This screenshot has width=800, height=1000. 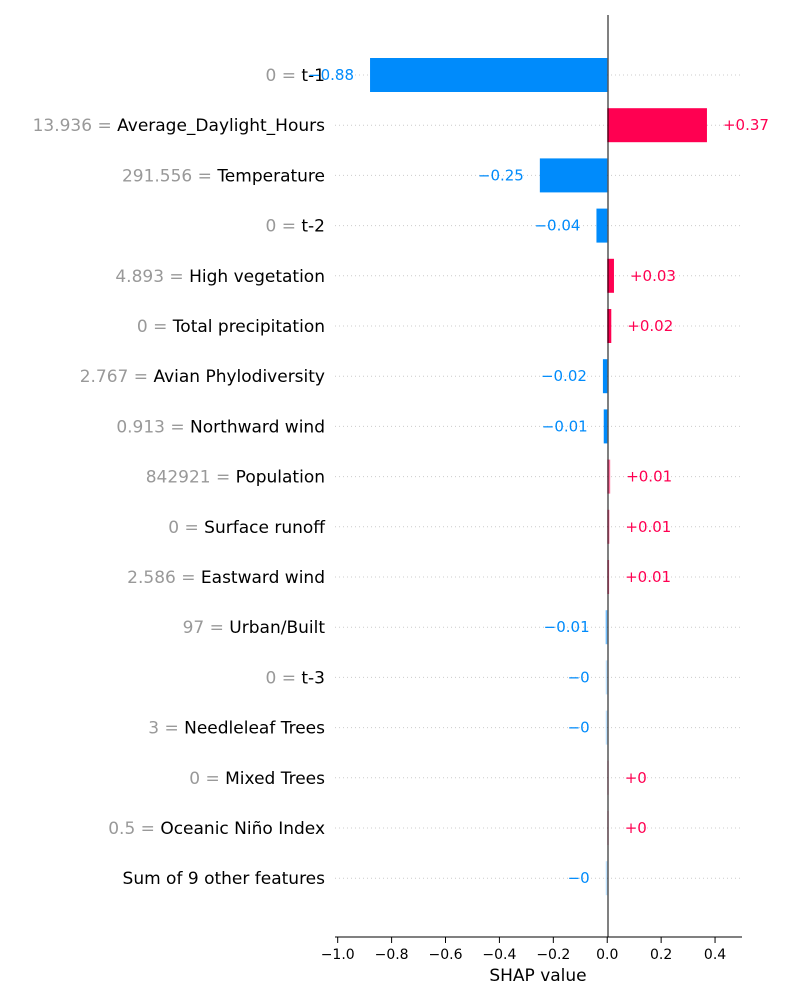 I want to click on feature-label: 2.586 = Eastward wind, so click(x=226, y=578).